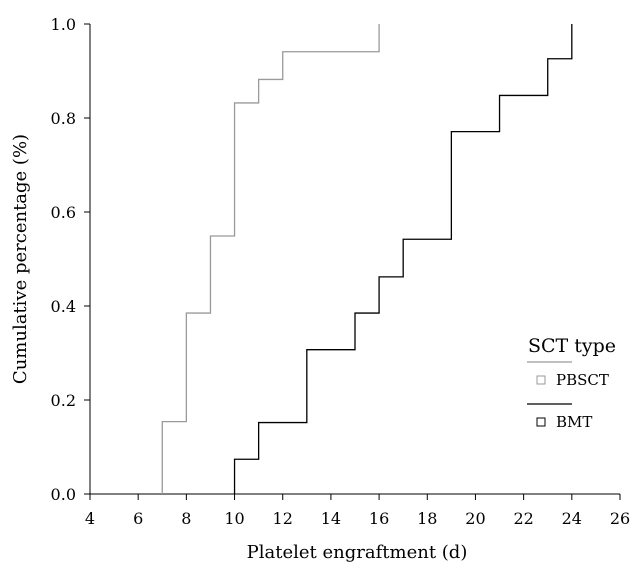 The image size is (632, 569). I want to click on legend-marker-bmt, so click(541, 422).